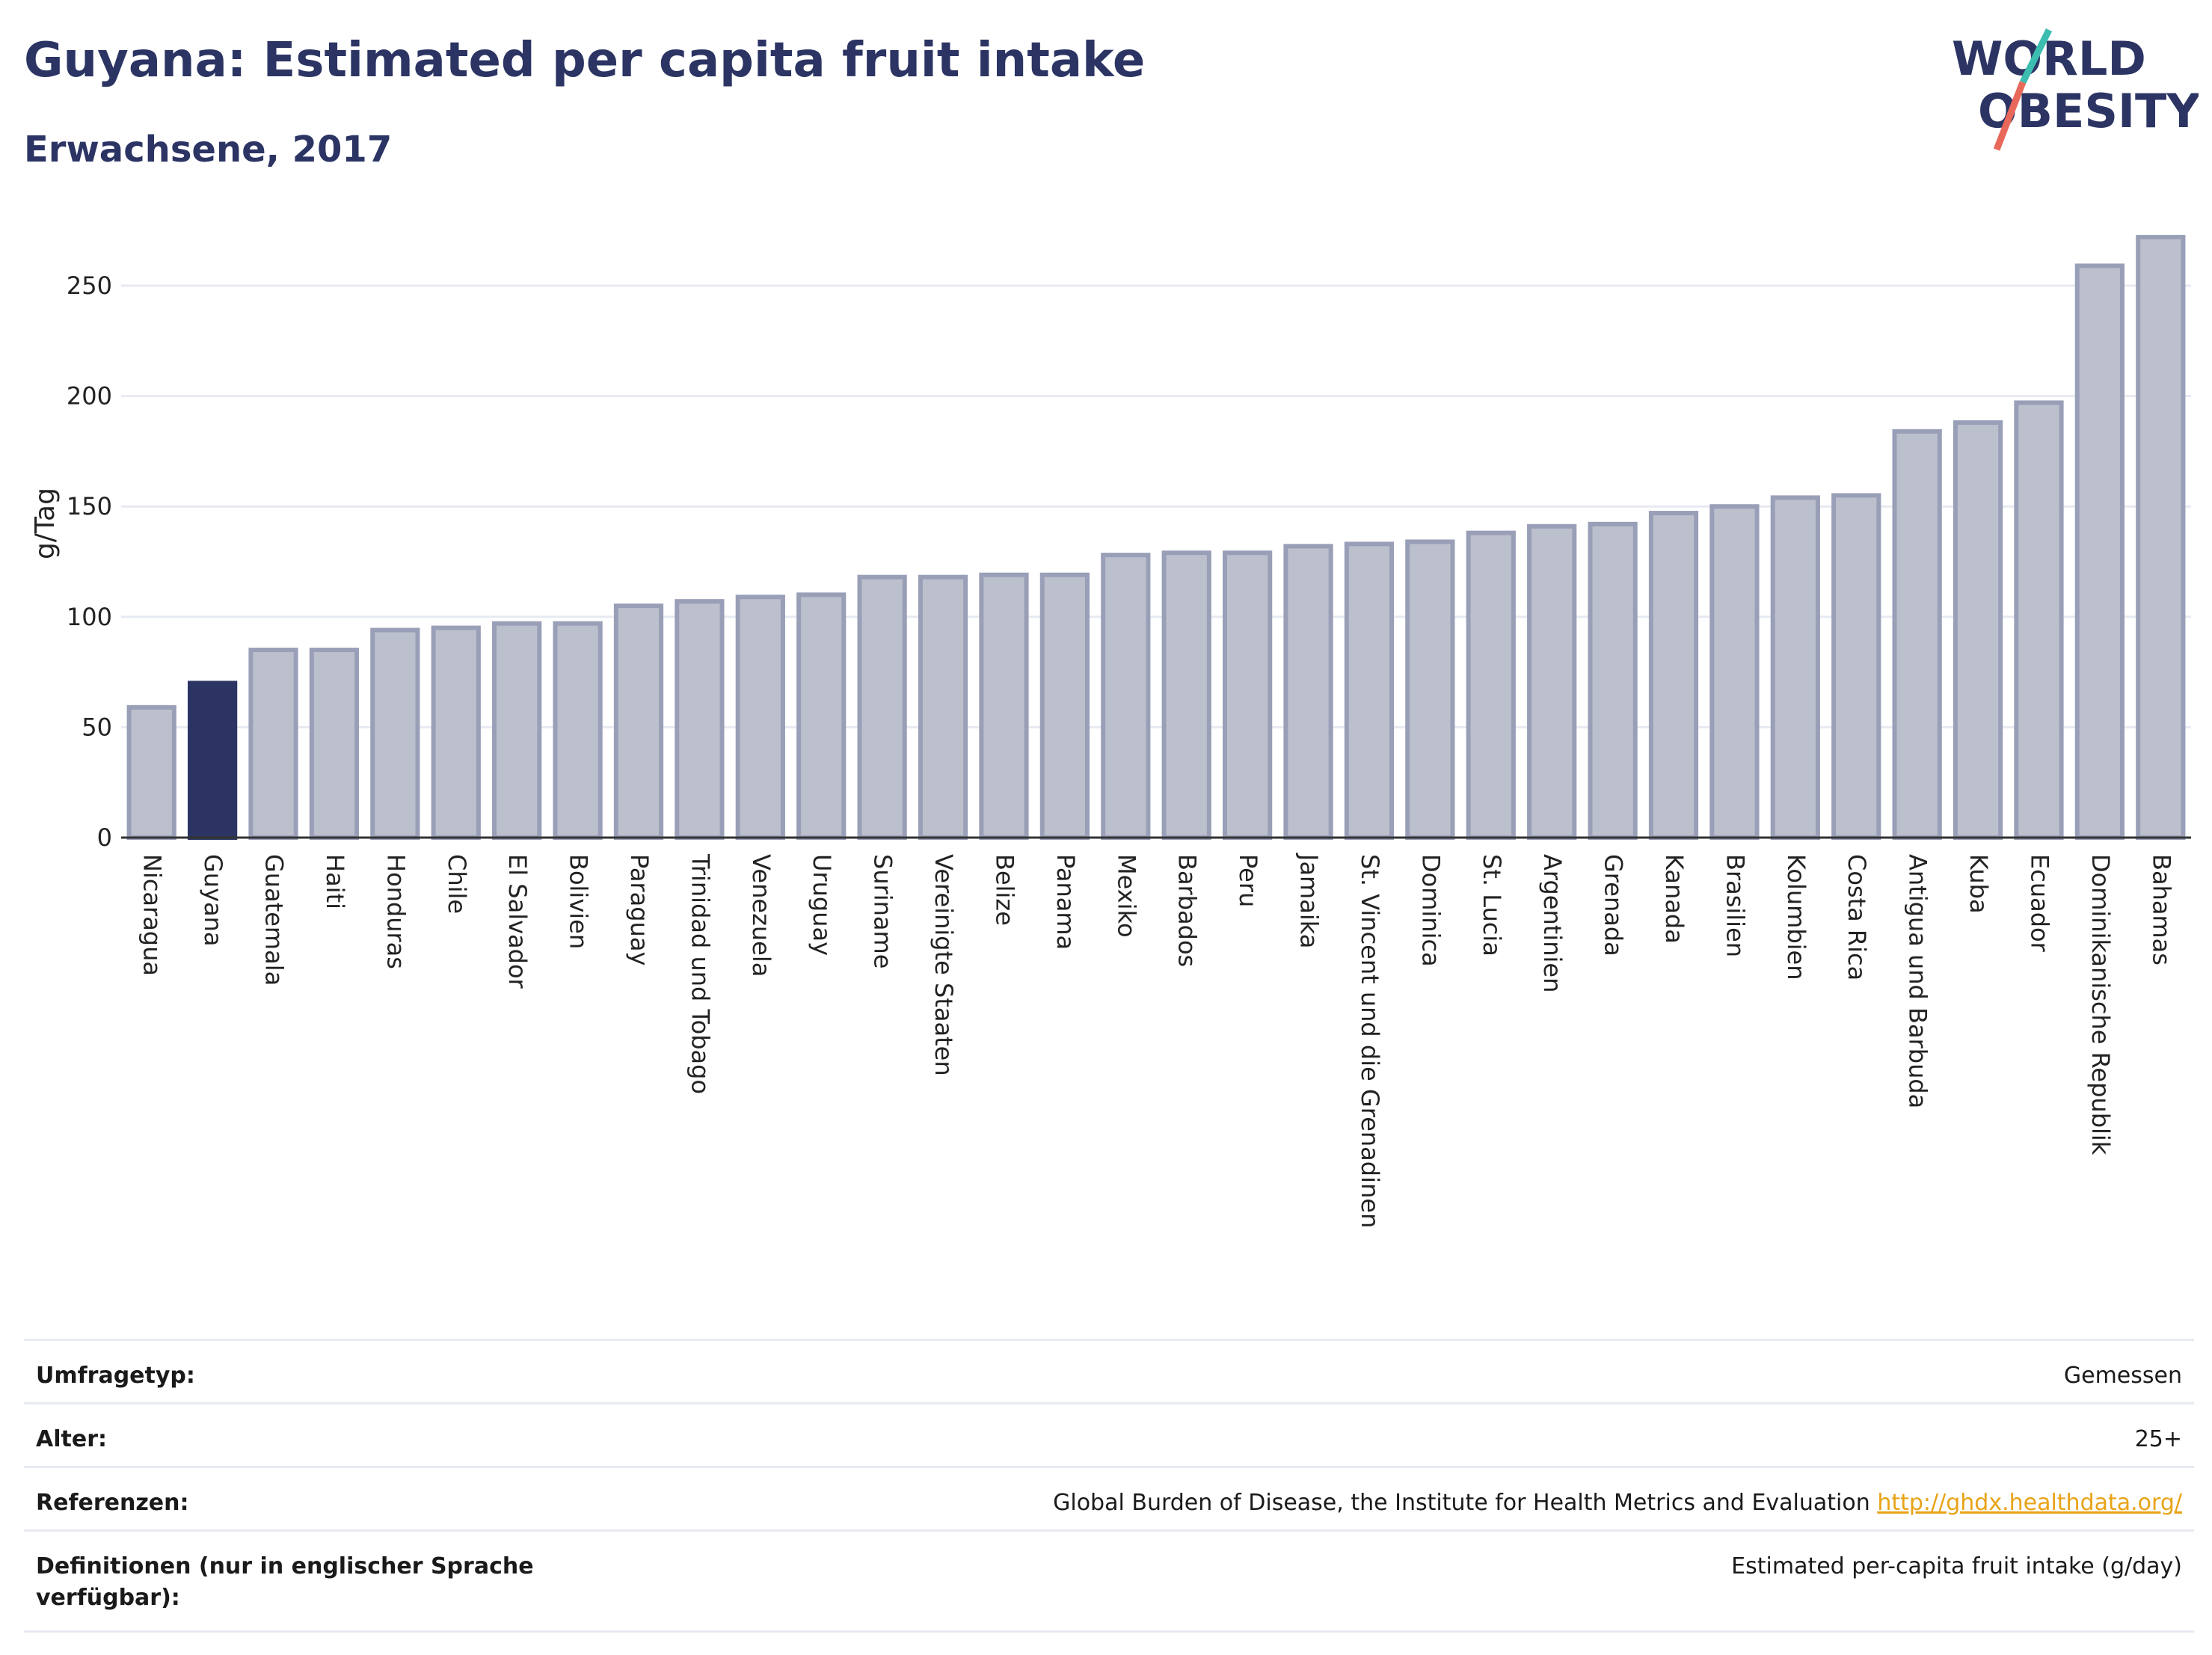 Image resolution: width=2212 pixels, height=1655 pixels. I want to click on y-axis-label: g/Tag, so click(45, 523).